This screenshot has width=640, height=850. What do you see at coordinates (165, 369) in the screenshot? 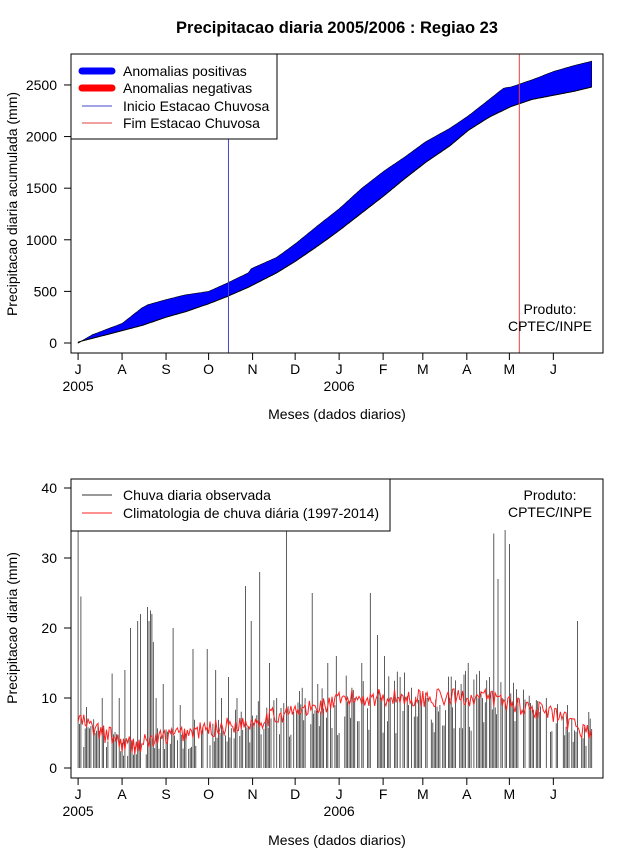
I see `top-x-tick-label: S` at bounding box center [165, 369].